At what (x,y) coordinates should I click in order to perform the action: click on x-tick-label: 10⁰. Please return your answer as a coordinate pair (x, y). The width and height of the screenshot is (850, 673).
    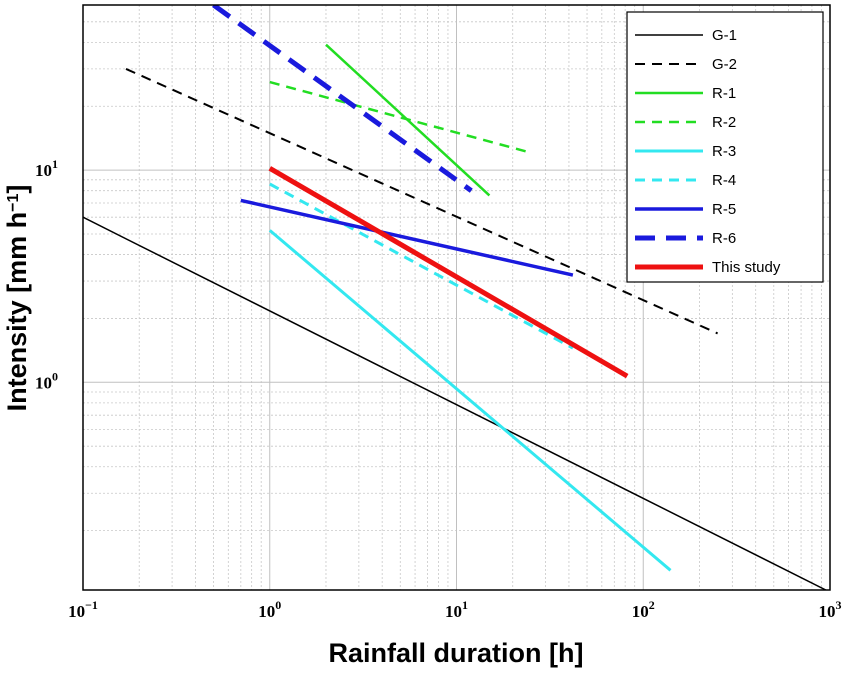
    Looking at the image, I should click on (269, 609).